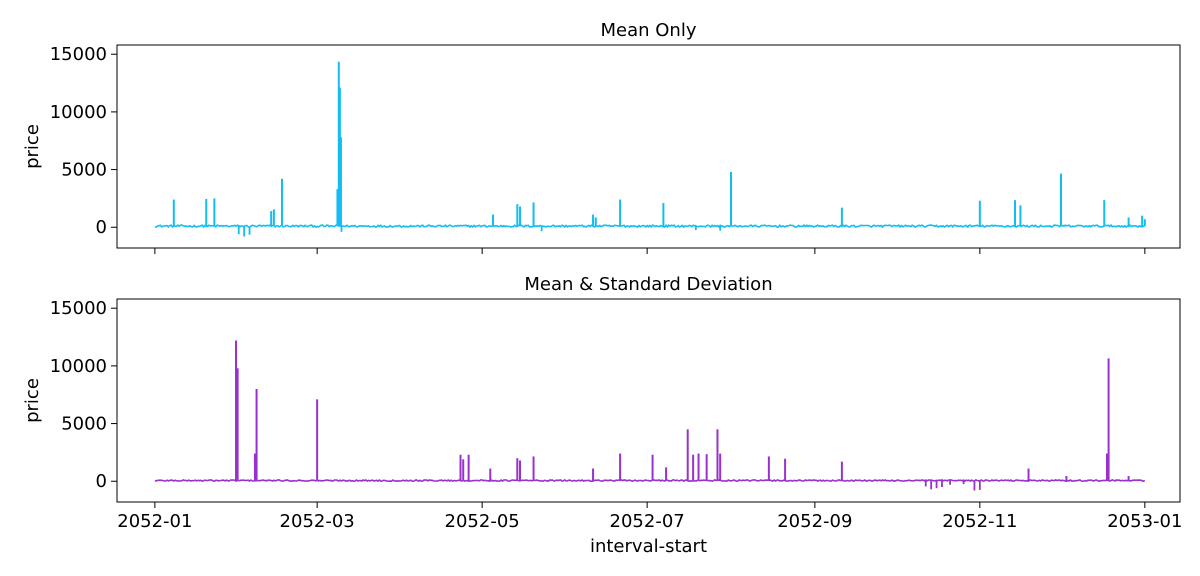  Describe the element at coordinates (649, 30) in the screenshot. I see `chart-title: Mean Only` at that location.